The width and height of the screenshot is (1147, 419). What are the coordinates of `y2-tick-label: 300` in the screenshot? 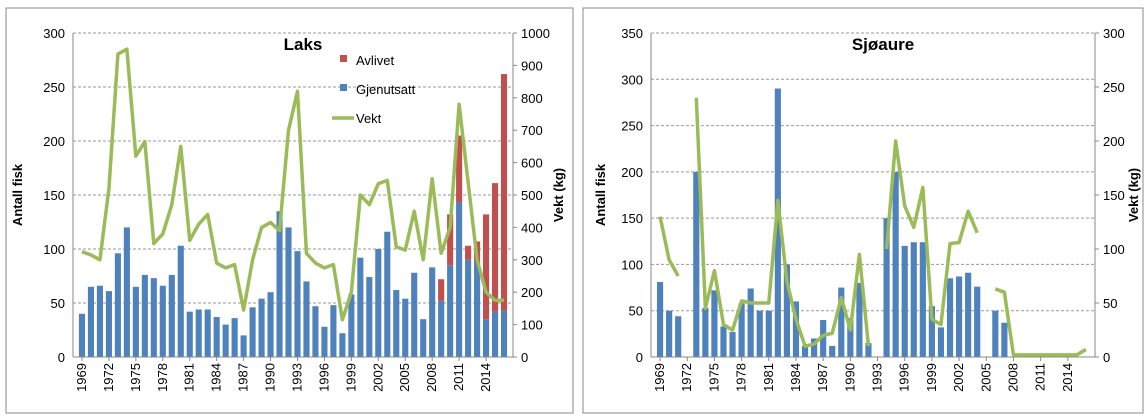 It's located at (532, 260).